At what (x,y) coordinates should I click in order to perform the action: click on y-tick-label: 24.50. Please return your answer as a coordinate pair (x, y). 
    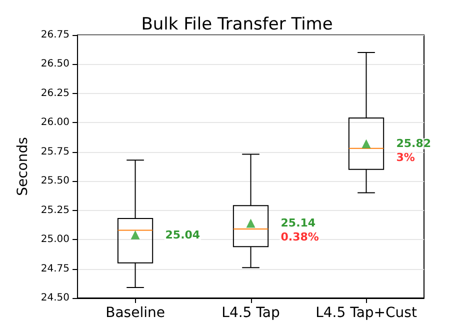
    Looking at the image, I should click on (55, 298).